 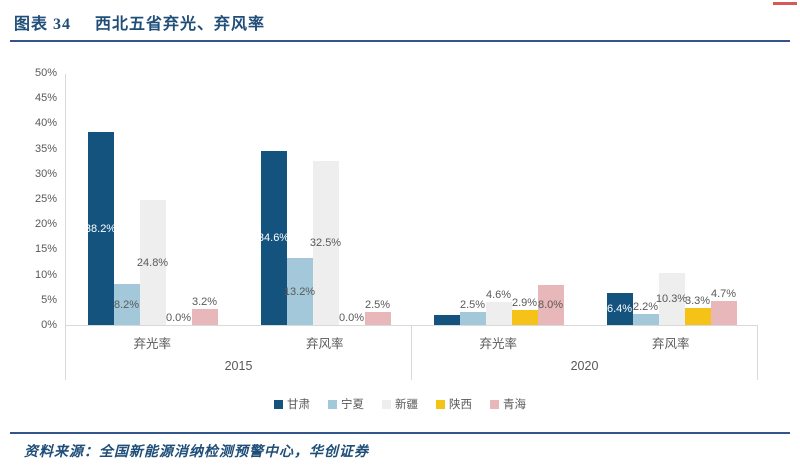 What do you see at coordinates (723, 294) in the screenshot?
I see `bar-label: 4.7%` at bounding box center [723, 294].